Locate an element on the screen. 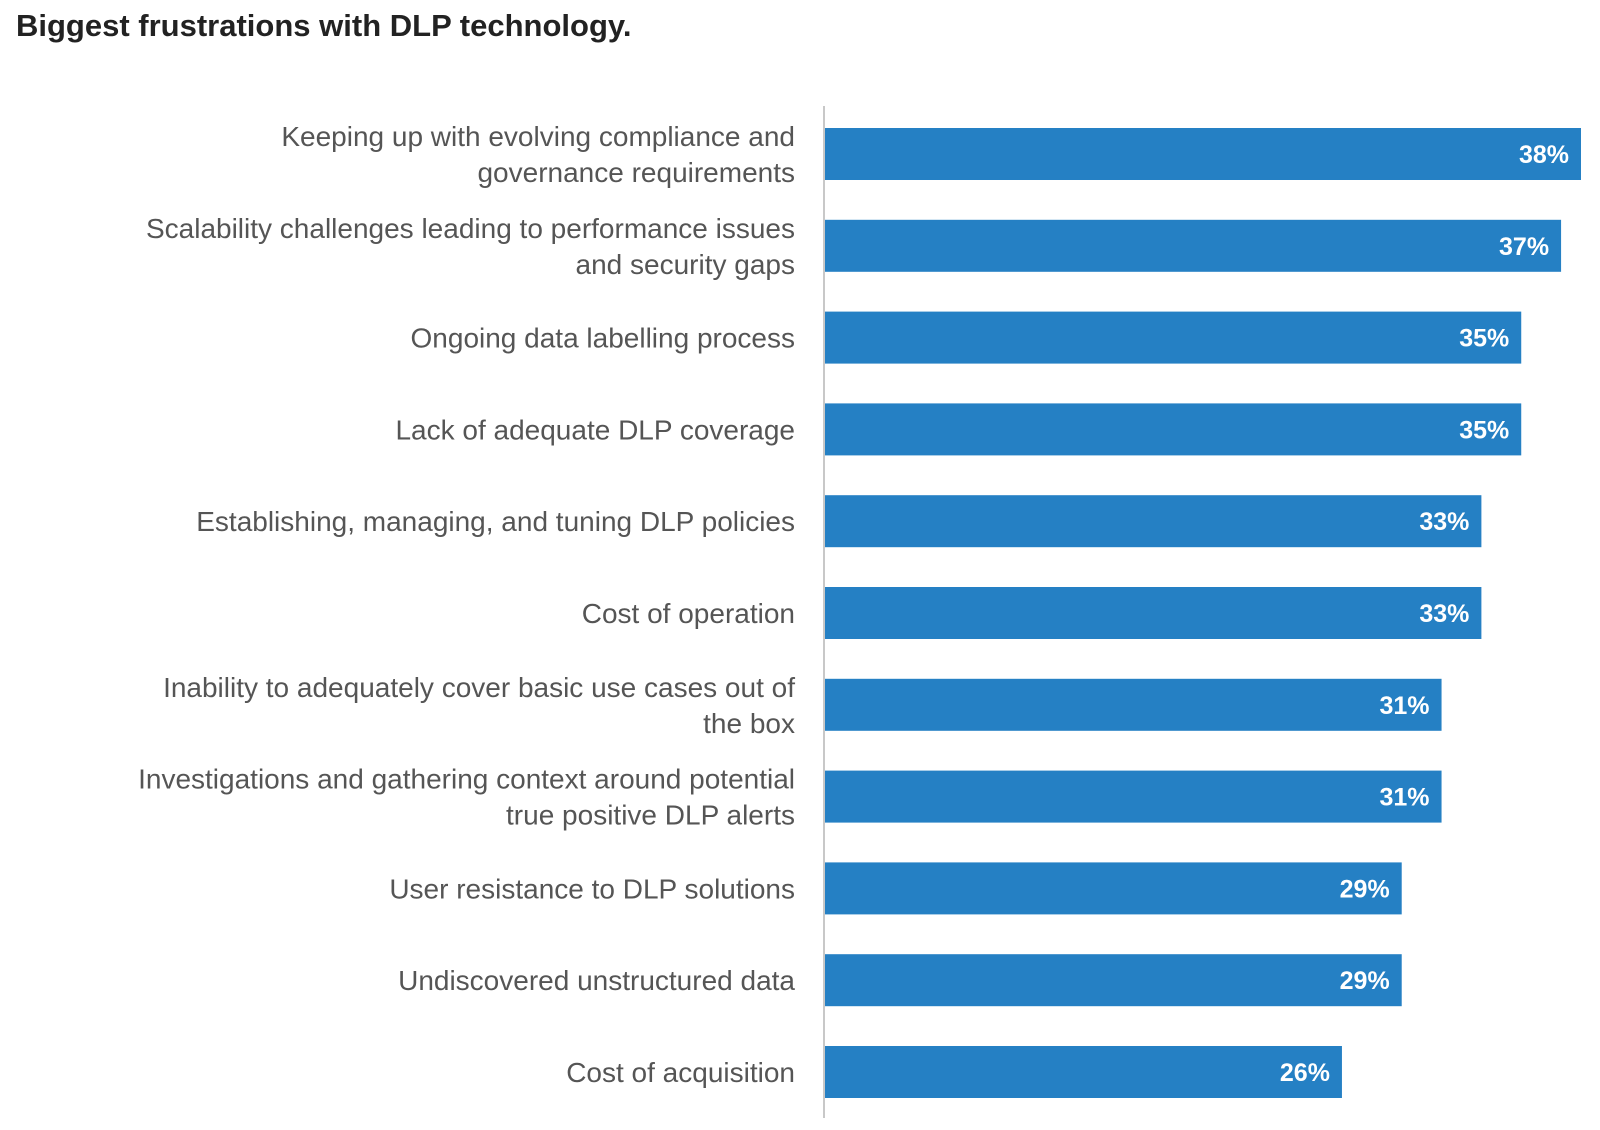 This screenshot has width=1600, height=1130. data-label: 38% is located at coordinates (1544, 155).